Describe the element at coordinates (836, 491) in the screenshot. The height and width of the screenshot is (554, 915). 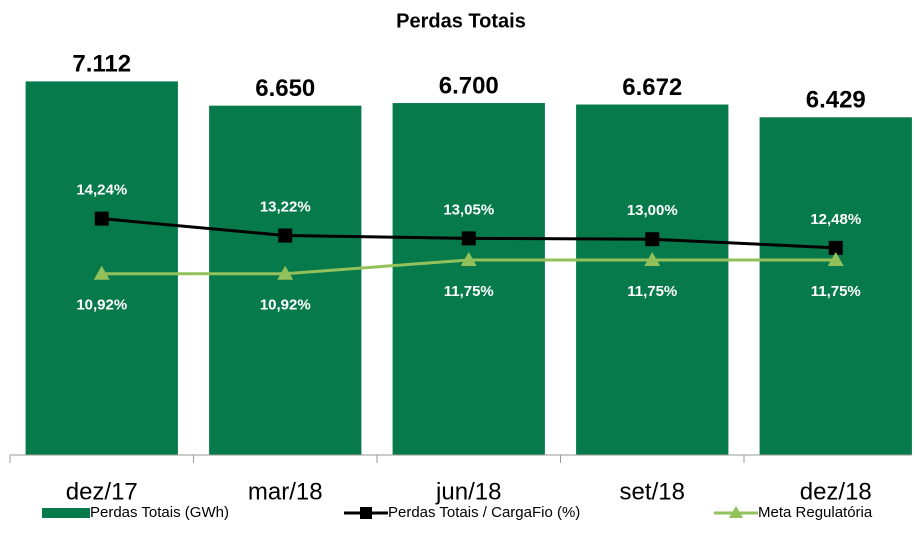
I see `x-tick-label: dez/18` at that location.